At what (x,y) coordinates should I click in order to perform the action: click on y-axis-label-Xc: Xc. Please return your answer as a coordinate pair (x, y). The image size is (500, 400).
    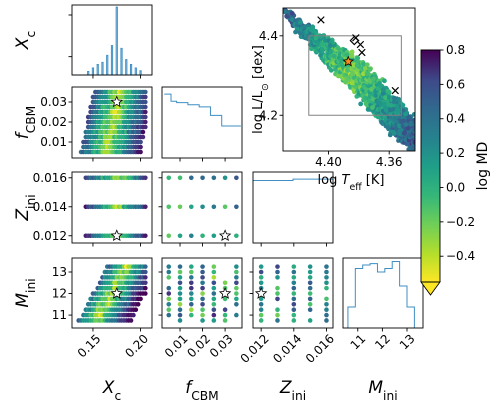
    Looking at the image, I should click on (25, 40).